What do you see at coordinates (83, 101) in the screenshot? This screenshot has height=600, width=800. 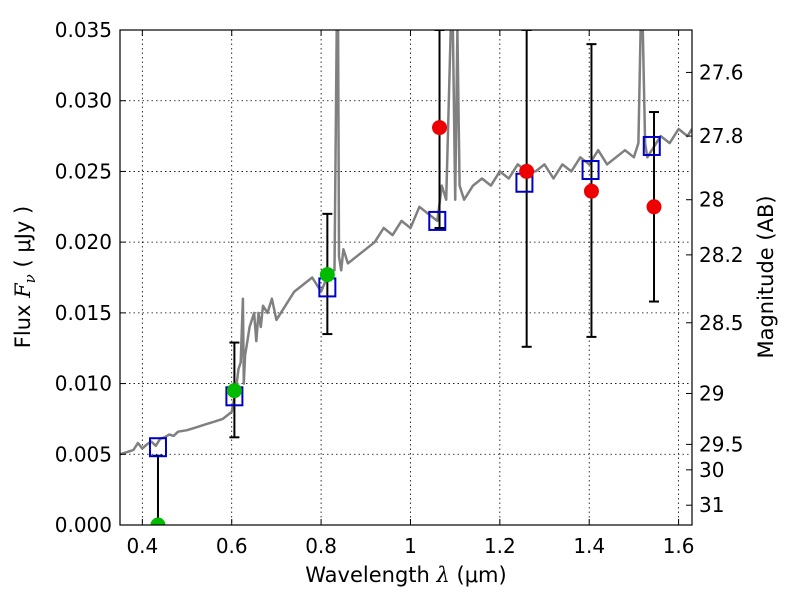 I see `y-tick-label: 0.030` at bounding box center [83, 101].